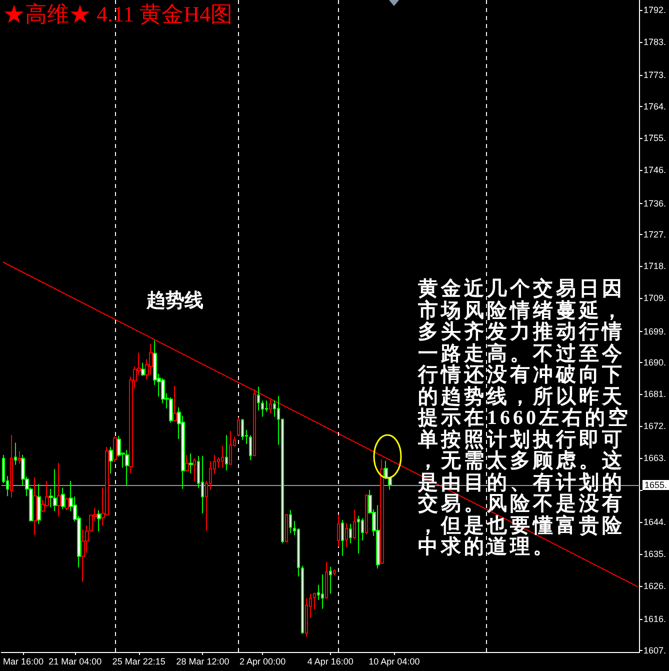  I want to click on y-tick-label: 1635., so click(654, 553).